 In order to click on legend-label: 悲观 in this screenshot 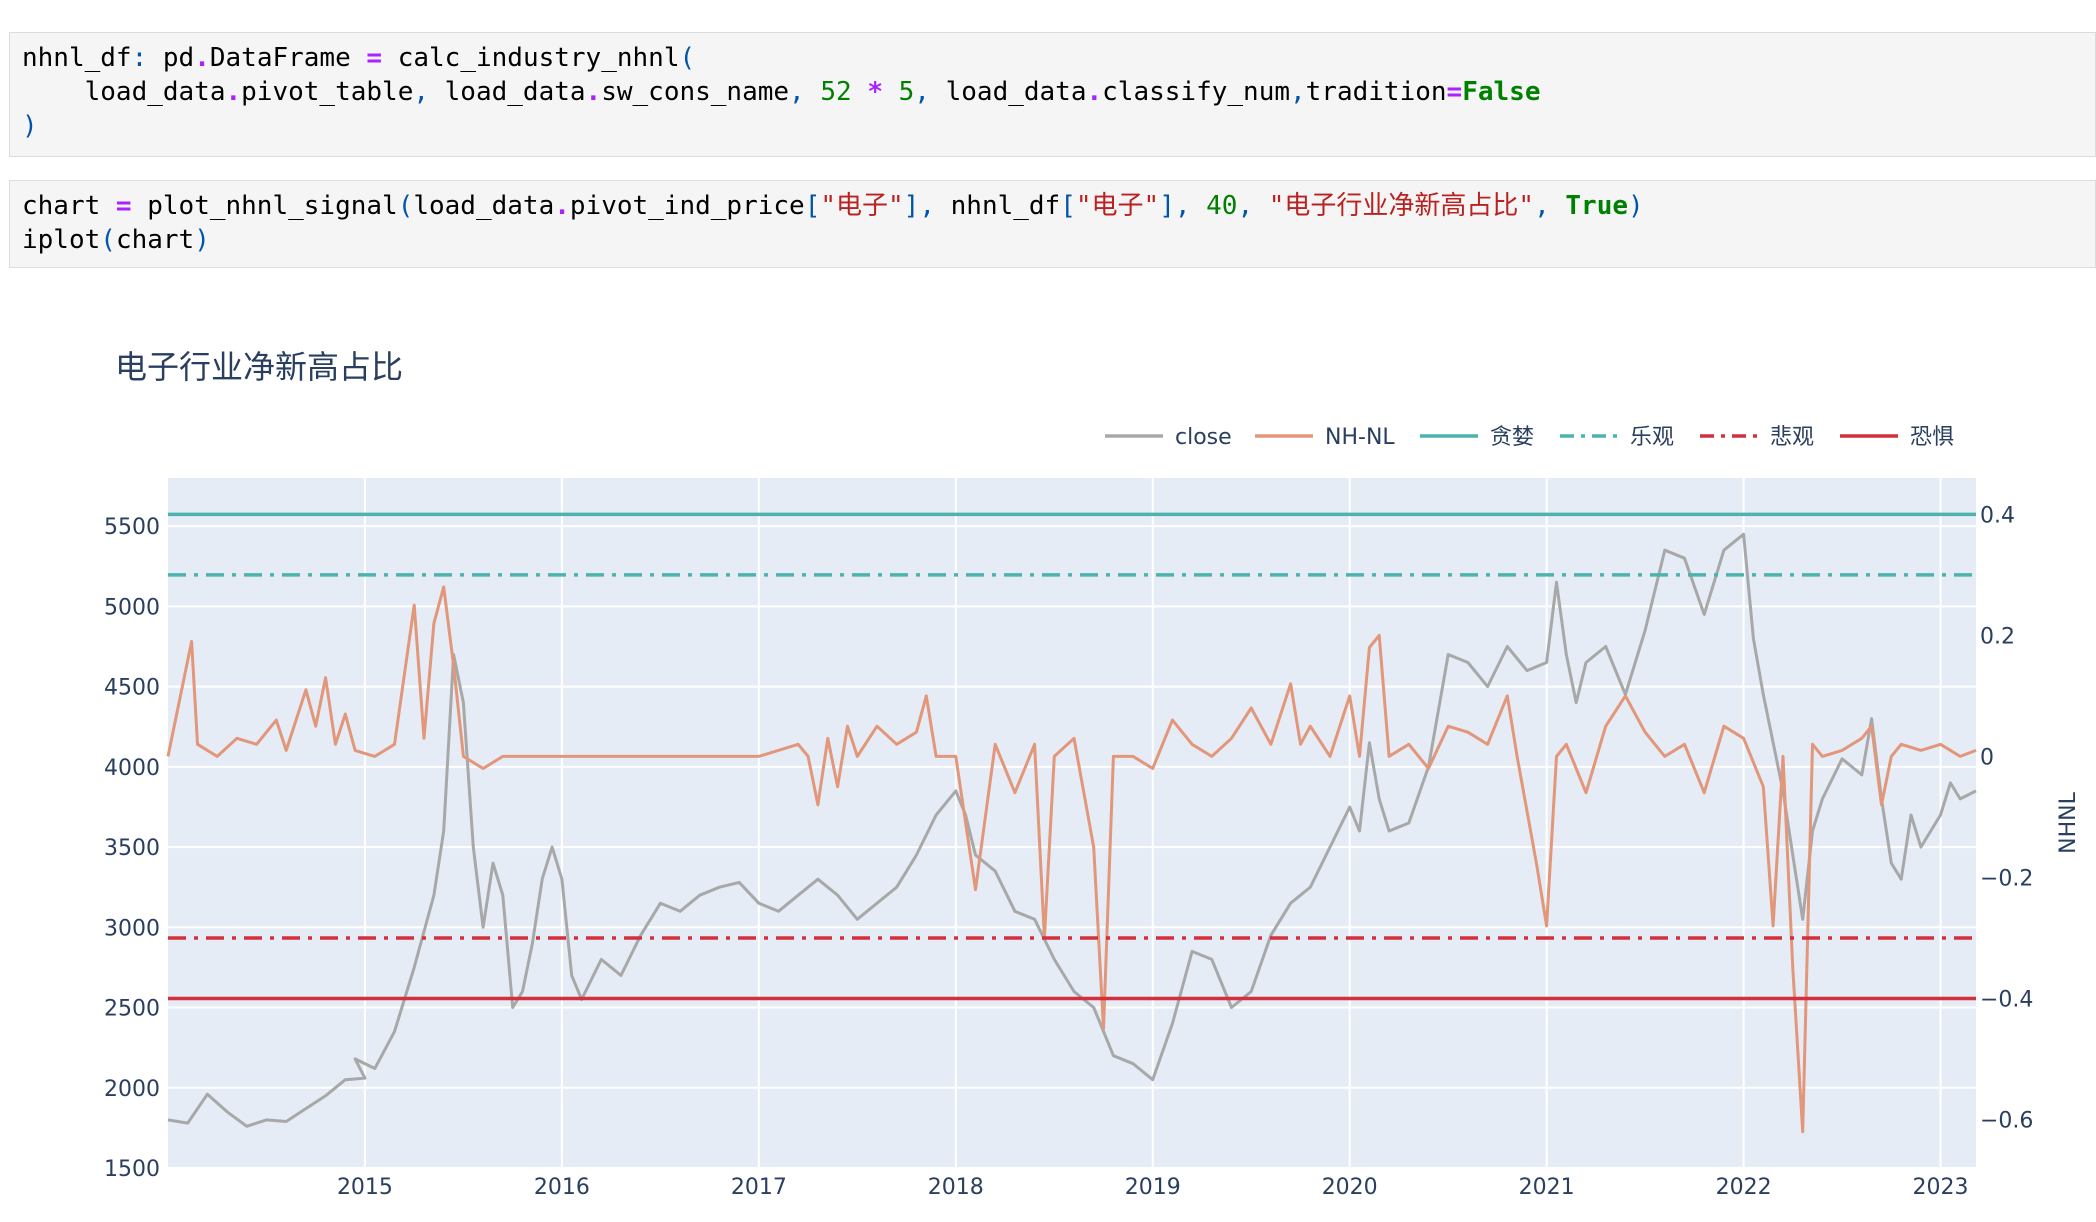, I will do `click(1792, 437)`.